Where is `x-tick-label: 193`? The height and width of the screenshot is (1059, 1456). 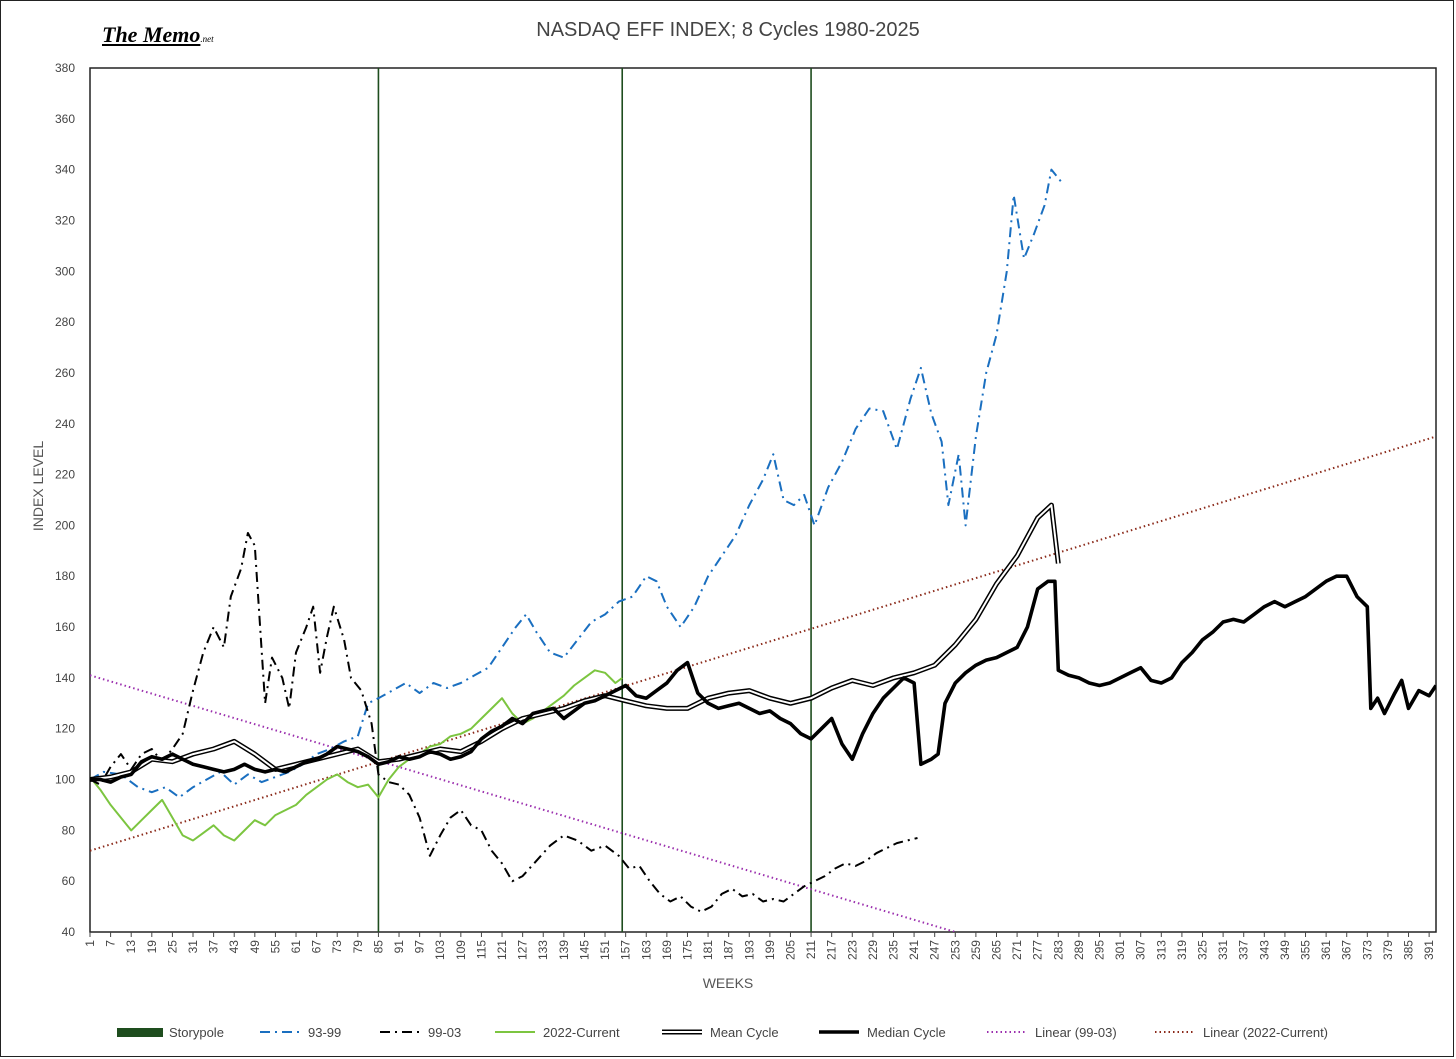
x-tick-label: 193 is located at coordinates (749, 950).